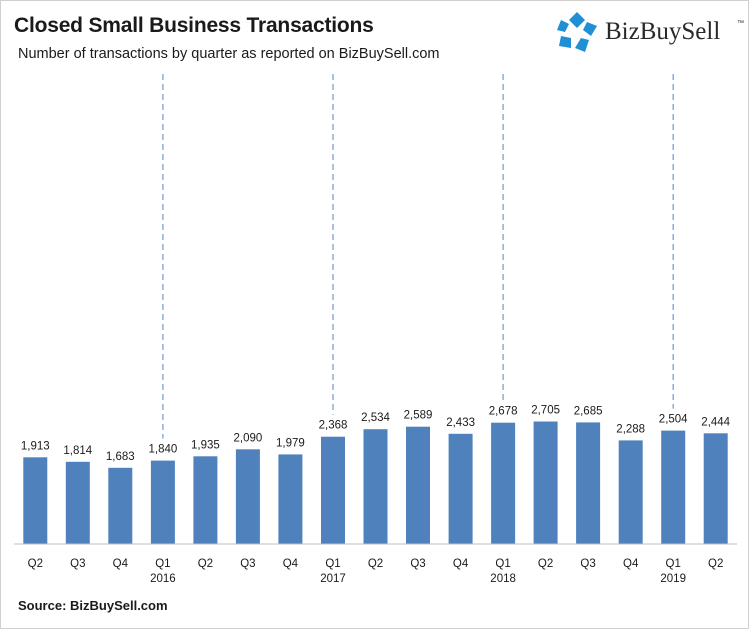  What do you see at coordinates (333, 426) in the screenshot?
I see `data-label: 2,368` at bounding box center [333, 426].